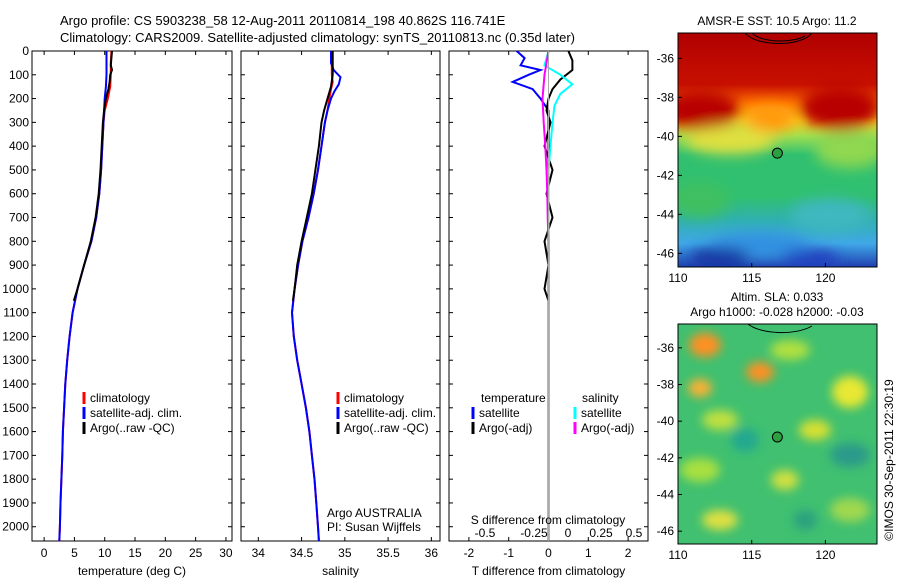  Describe the element at coordinates (19, 170) in the screenshot. I see `y-tick-label: 500` at that location.